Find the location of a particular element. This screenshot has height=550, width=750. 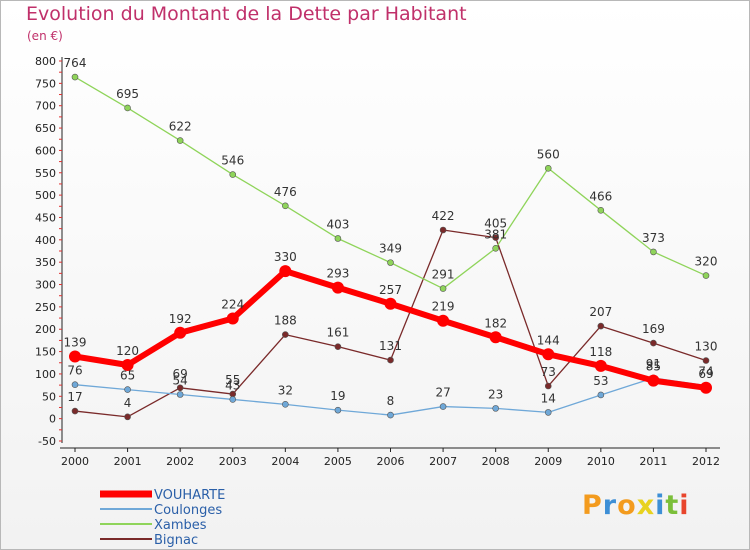

data-label-bignac: 4 is located at coordinates (128, 403).